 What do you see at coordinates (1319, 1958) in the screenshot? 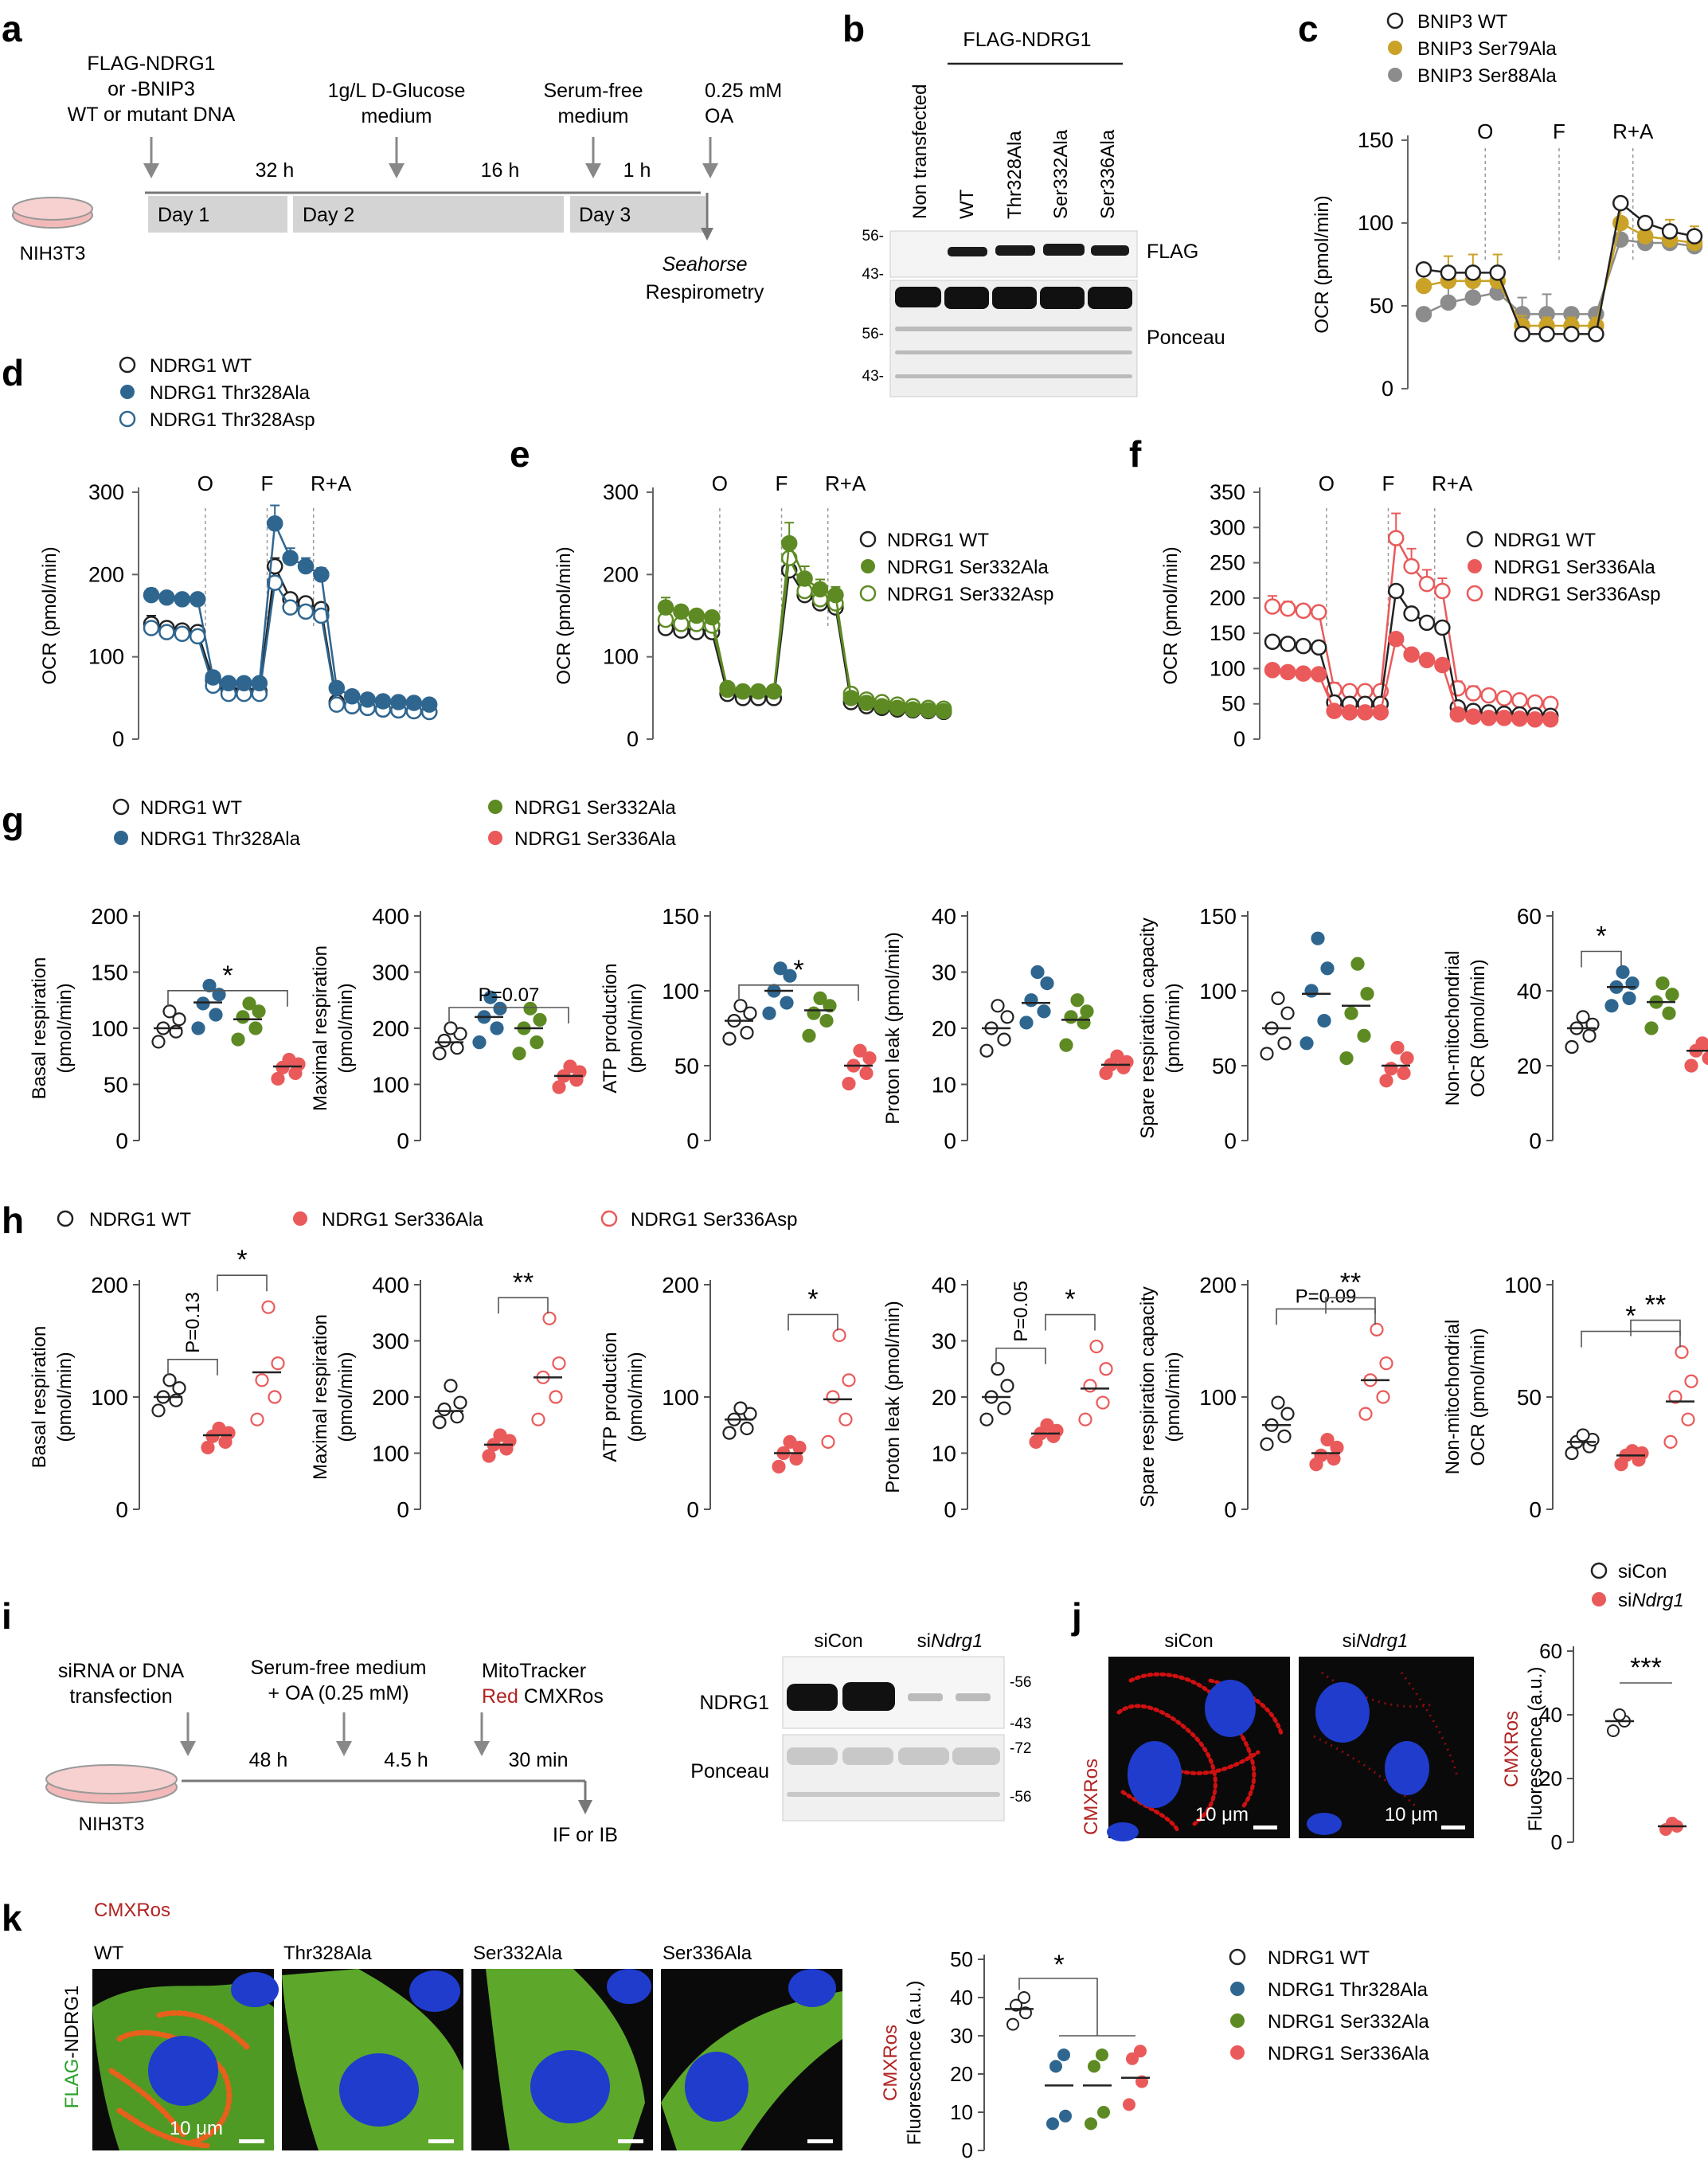
I see `k-legend-wt: NDRG1 WT` at bounding box center [1319, 1958].